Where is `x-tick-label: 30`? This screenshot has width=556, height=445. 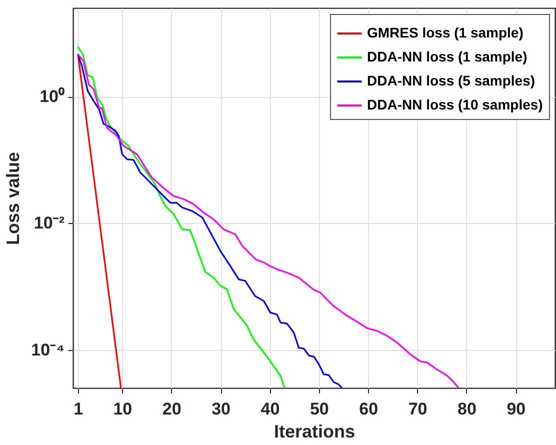
x-tick-label: 30 is located at coordinates (221, 409).